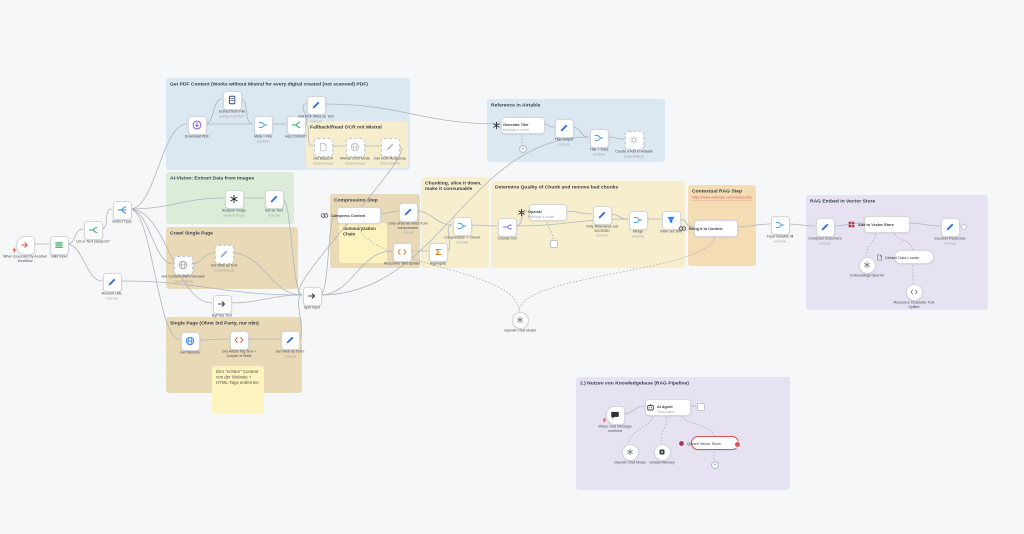 The image size is (1024, 534). What do you see at coordinates (402, 254) in the screenshot?
I see `rec-splitter: Recursive Text Splitter` at bounding box center [402, 254].